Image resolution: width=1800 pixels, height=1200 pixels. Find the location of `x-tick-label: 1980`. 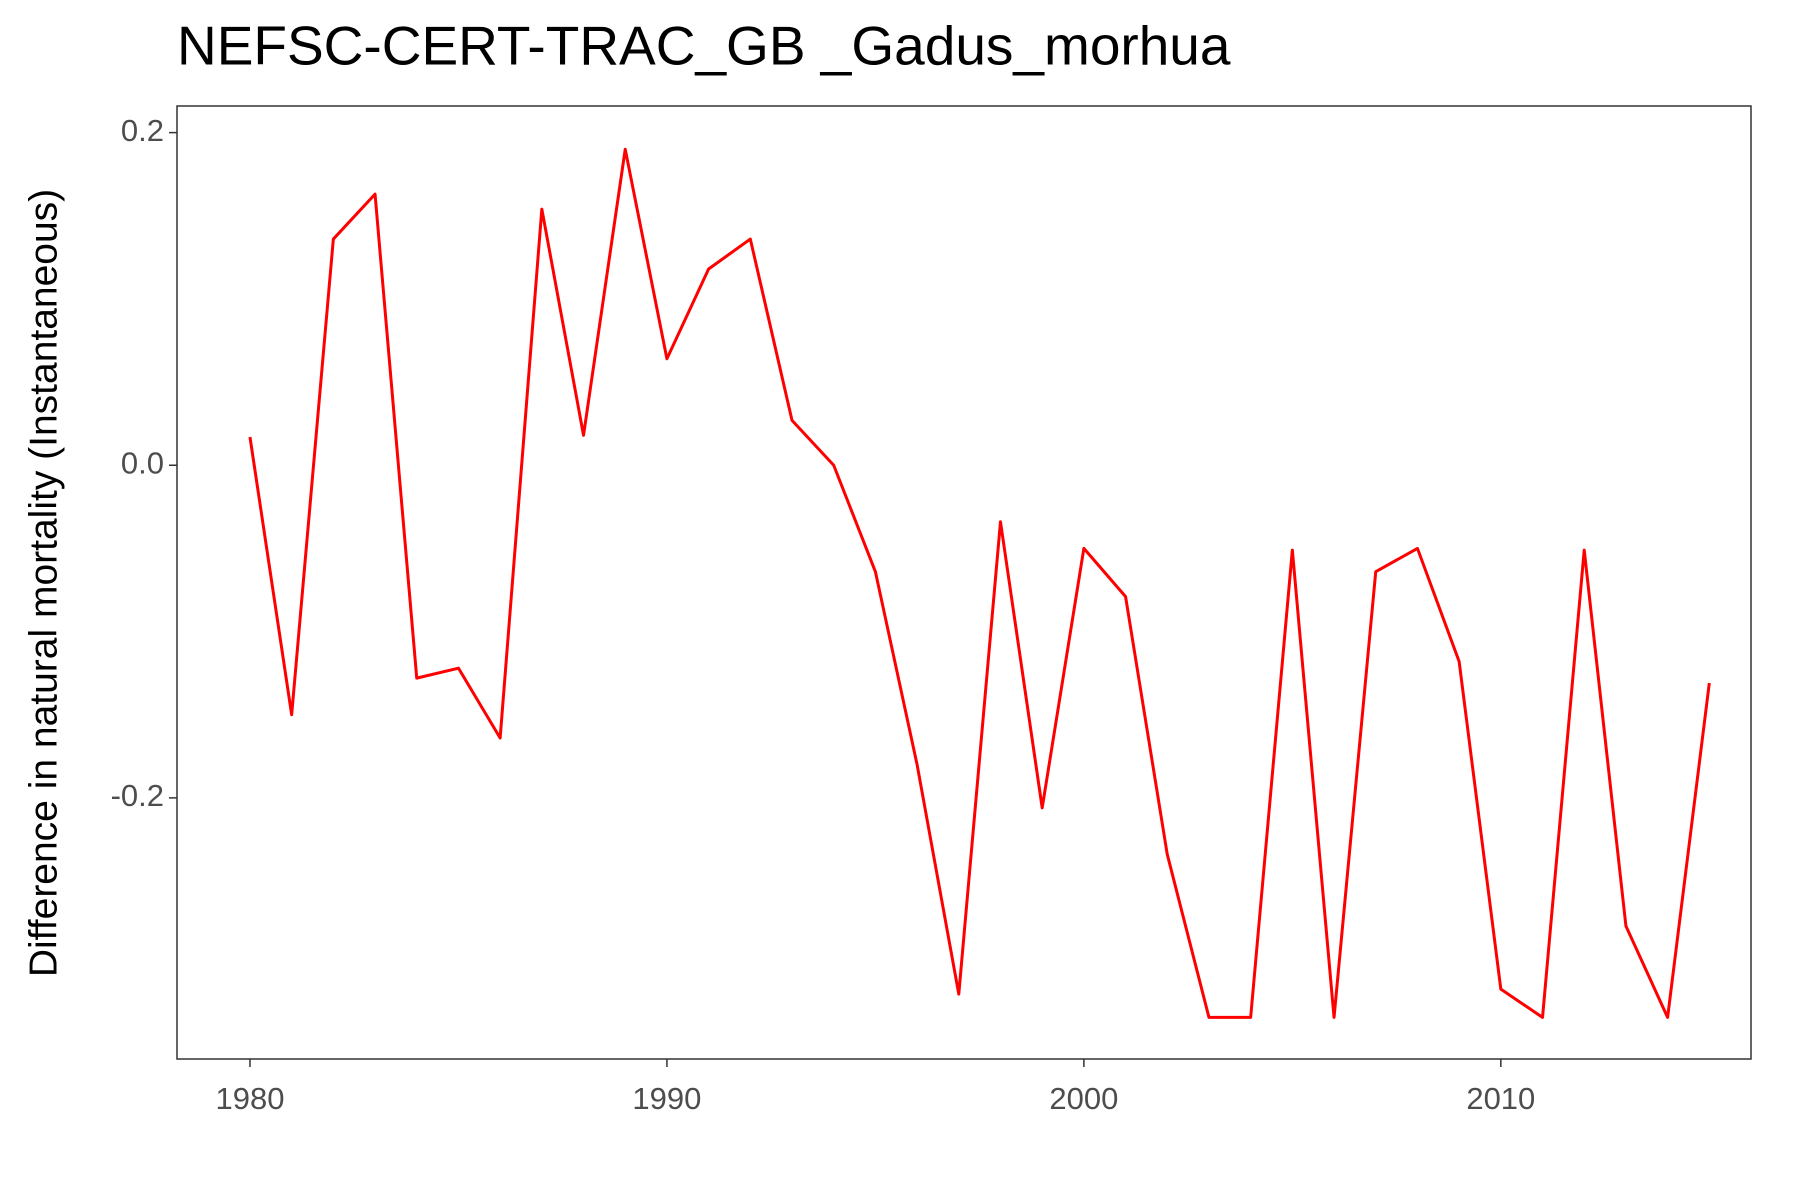

x-tick-label: 1980 is located at coordinates (249, 1098).